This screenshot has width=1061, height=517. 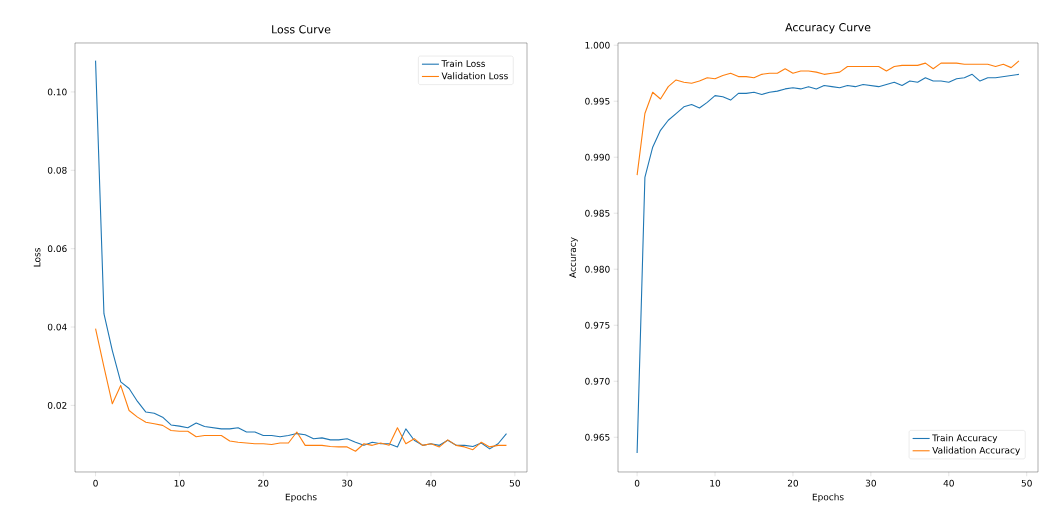 I want to click on y-tick-label: 0.985, so click(x=597, y=213).